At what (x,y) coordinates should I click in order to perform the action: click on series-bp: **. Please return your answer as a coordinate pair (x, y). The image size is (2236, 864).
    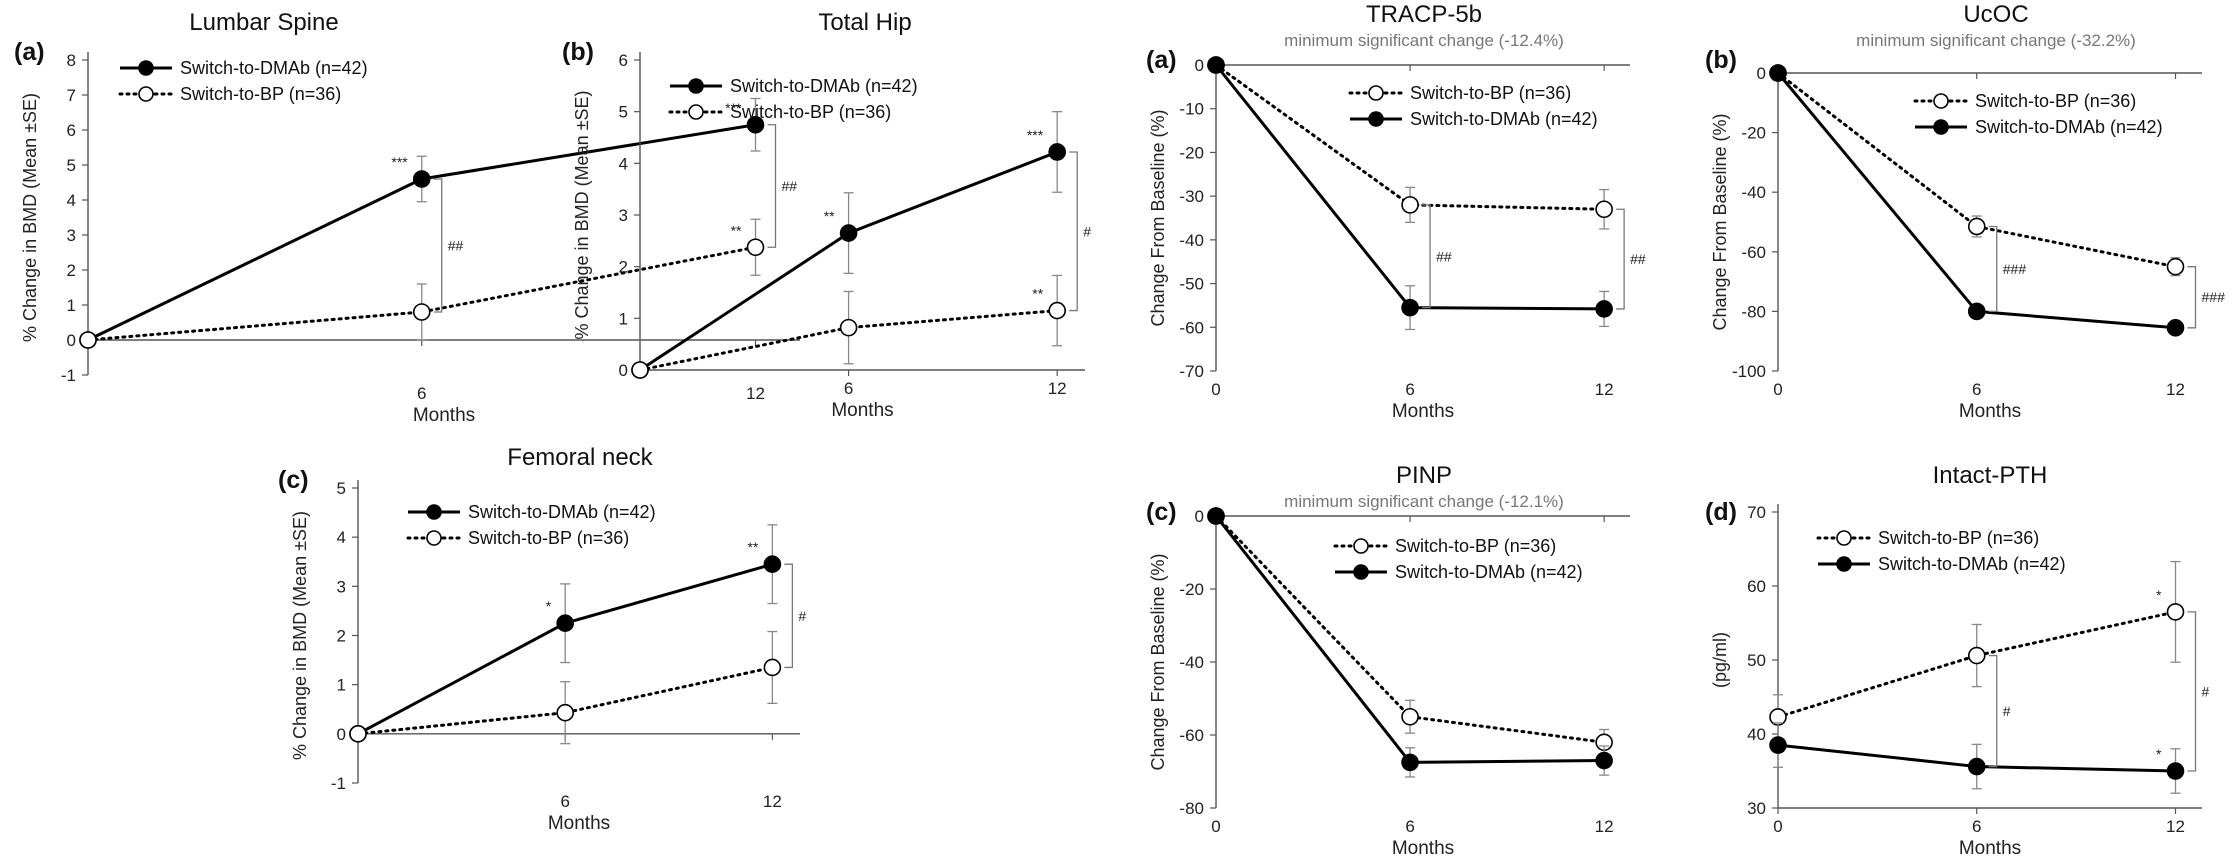
    Looking at the image, I should click on (422, 283).